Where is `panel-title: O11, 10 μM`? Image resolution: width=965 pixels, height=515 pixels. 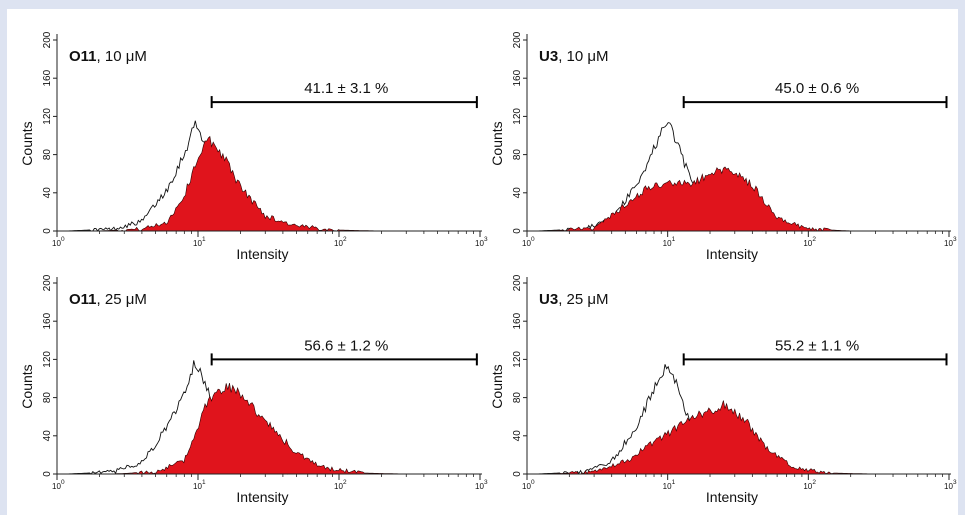 panel-title: O11, 10 μM is located at coordinates (108, 56).